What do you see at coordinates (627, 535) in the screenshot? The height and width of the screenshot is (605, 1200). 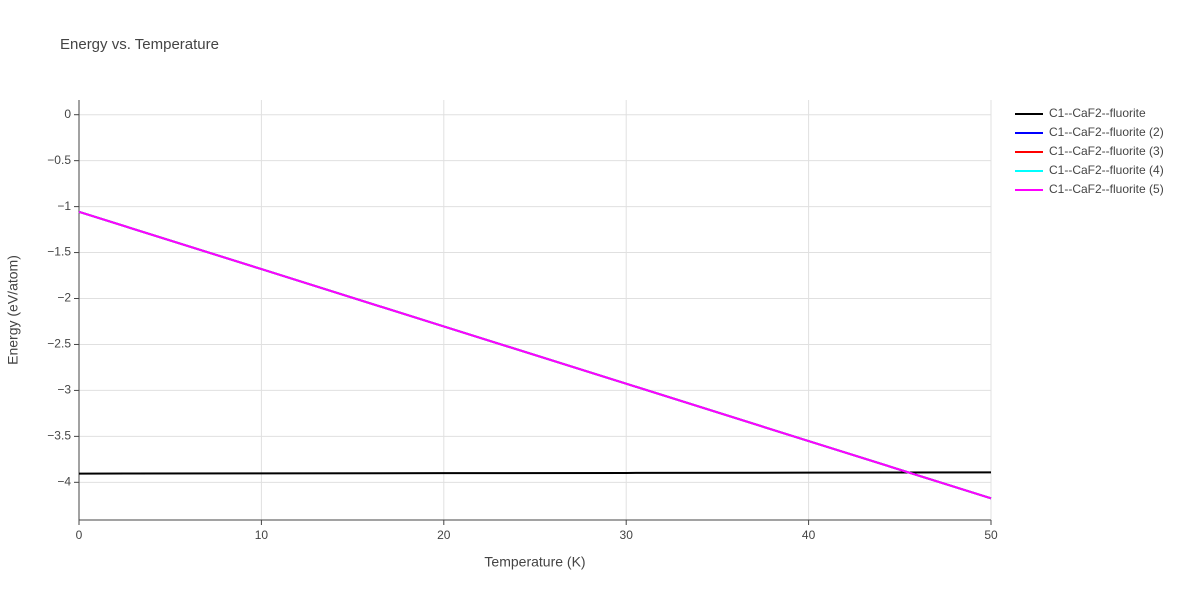 I see `x-tick-label: 30` at bounding box center [627, 535].